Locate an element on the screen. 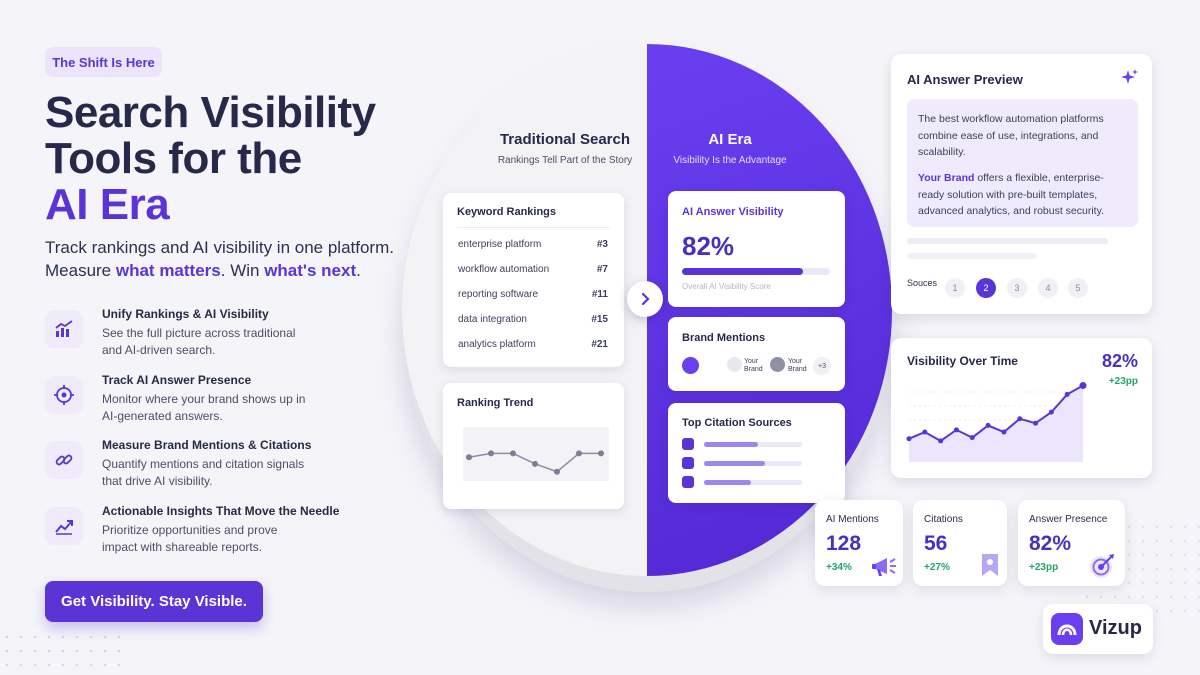 This screenshot has width=1200, height=675. chevron-right-icon is located at coordinates (645, 299).